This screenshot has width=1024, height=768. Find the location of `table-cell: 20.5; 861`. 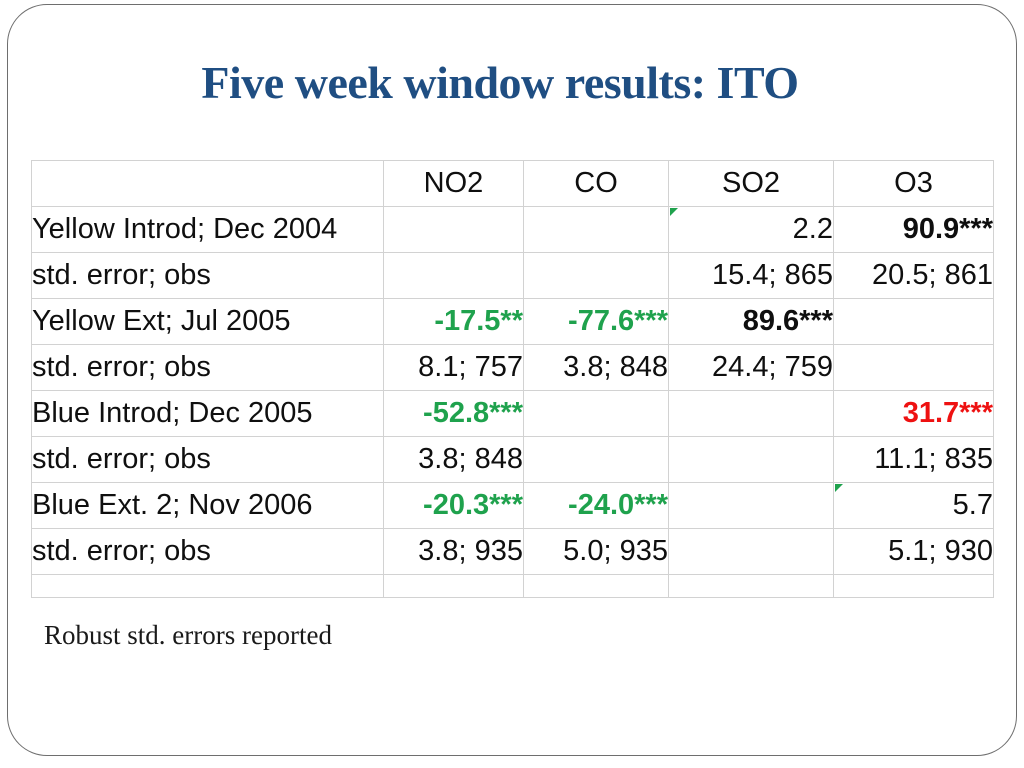

table-cell: 20.5; 861 is located at coordinates (913, 275).